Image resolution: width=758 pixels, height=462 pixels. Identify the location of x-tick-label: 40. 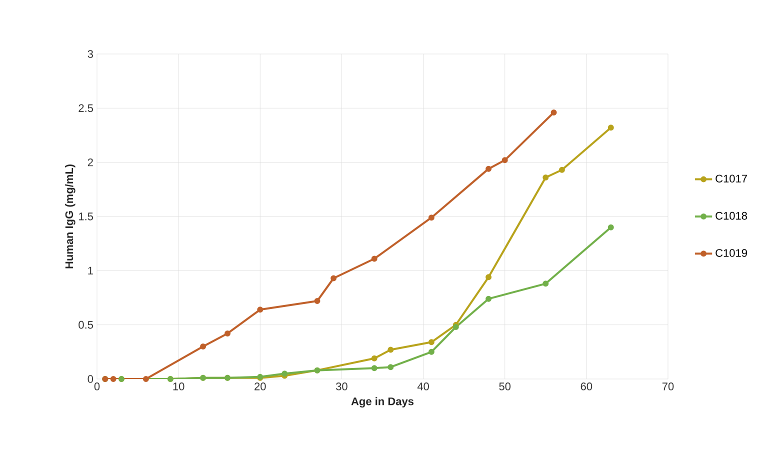
(423, 386).